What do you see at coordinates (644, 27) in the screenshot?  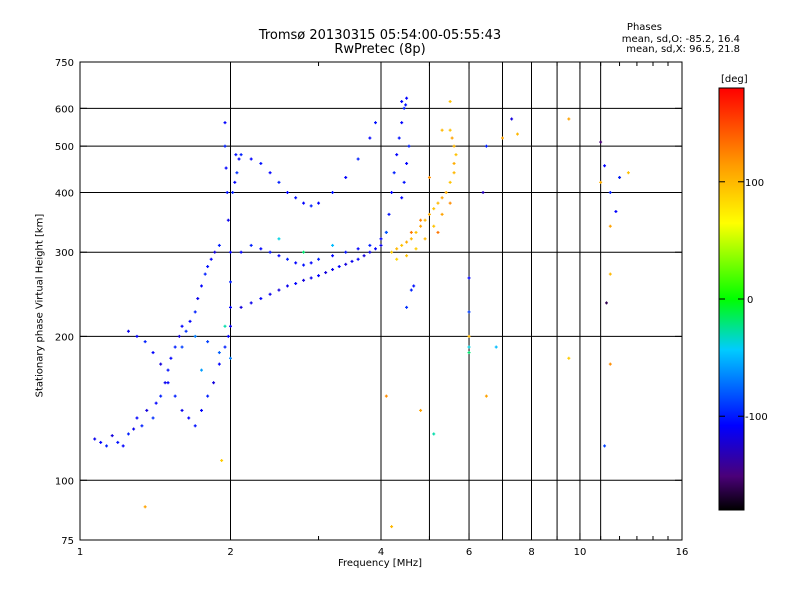 I see `phase-heading: Phases` at bounding box center [644, 27].